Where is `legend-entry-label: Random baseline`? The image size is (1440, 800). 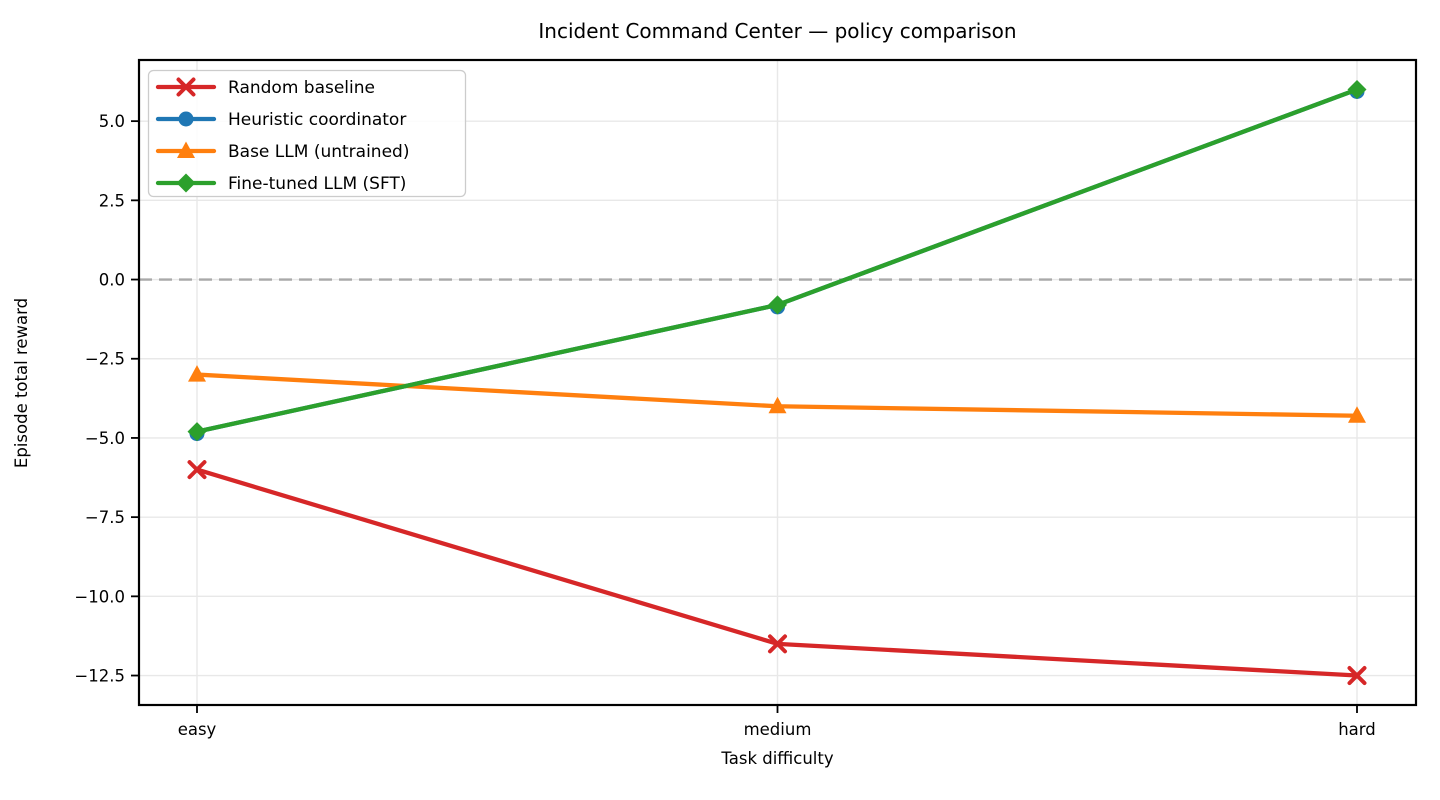
legend-entry-label: Random baseline is located at coordinates (301, 88).